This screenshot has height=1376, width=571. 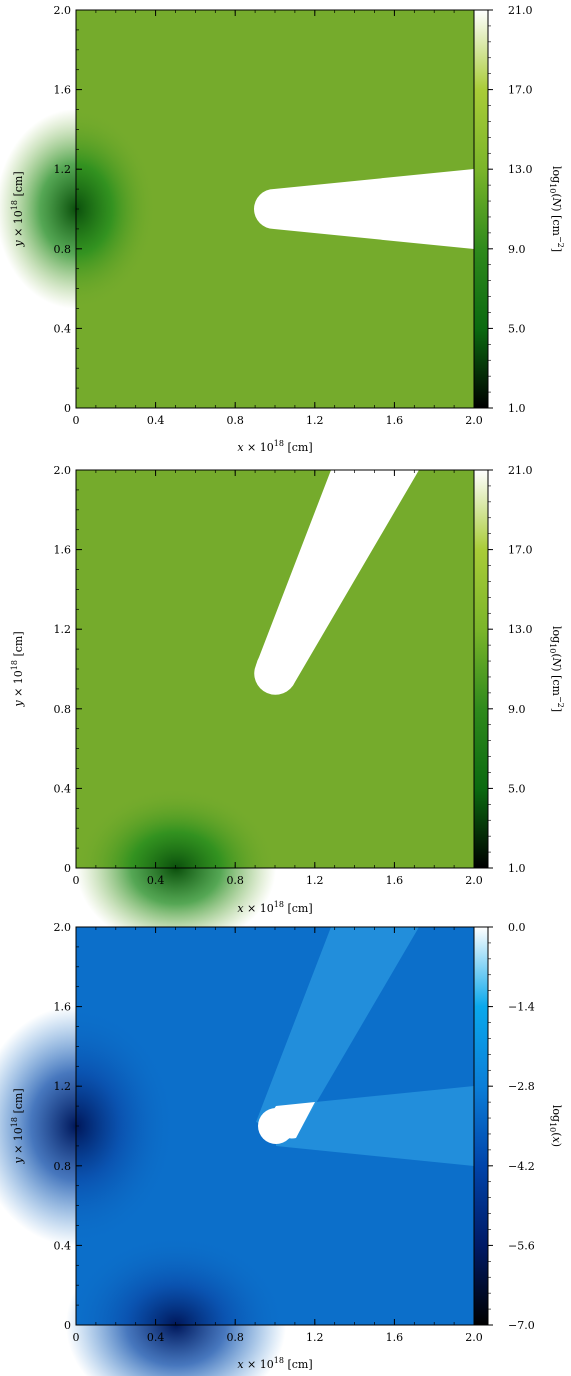 I want to click on colorbar-title: log10(x), so click(x=555, y=1126).